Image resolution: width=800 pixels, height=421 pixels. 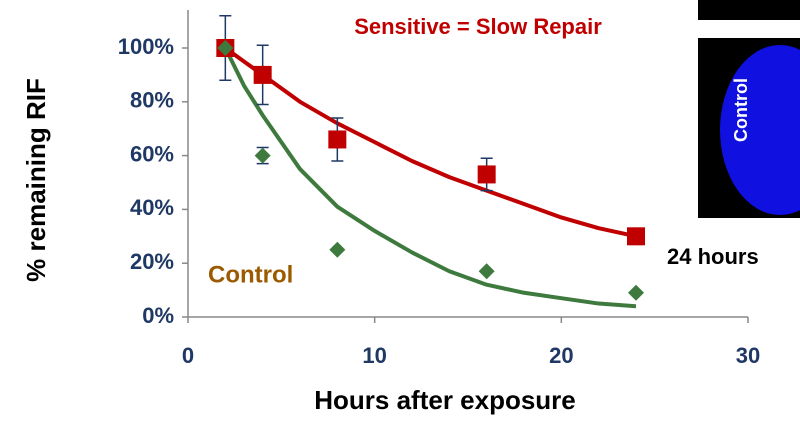 What do you see at coordinates (478, 26) in the screenshot?
I see `series-label: Sensitive = Slow Repair` at bounding box center [478, 26].